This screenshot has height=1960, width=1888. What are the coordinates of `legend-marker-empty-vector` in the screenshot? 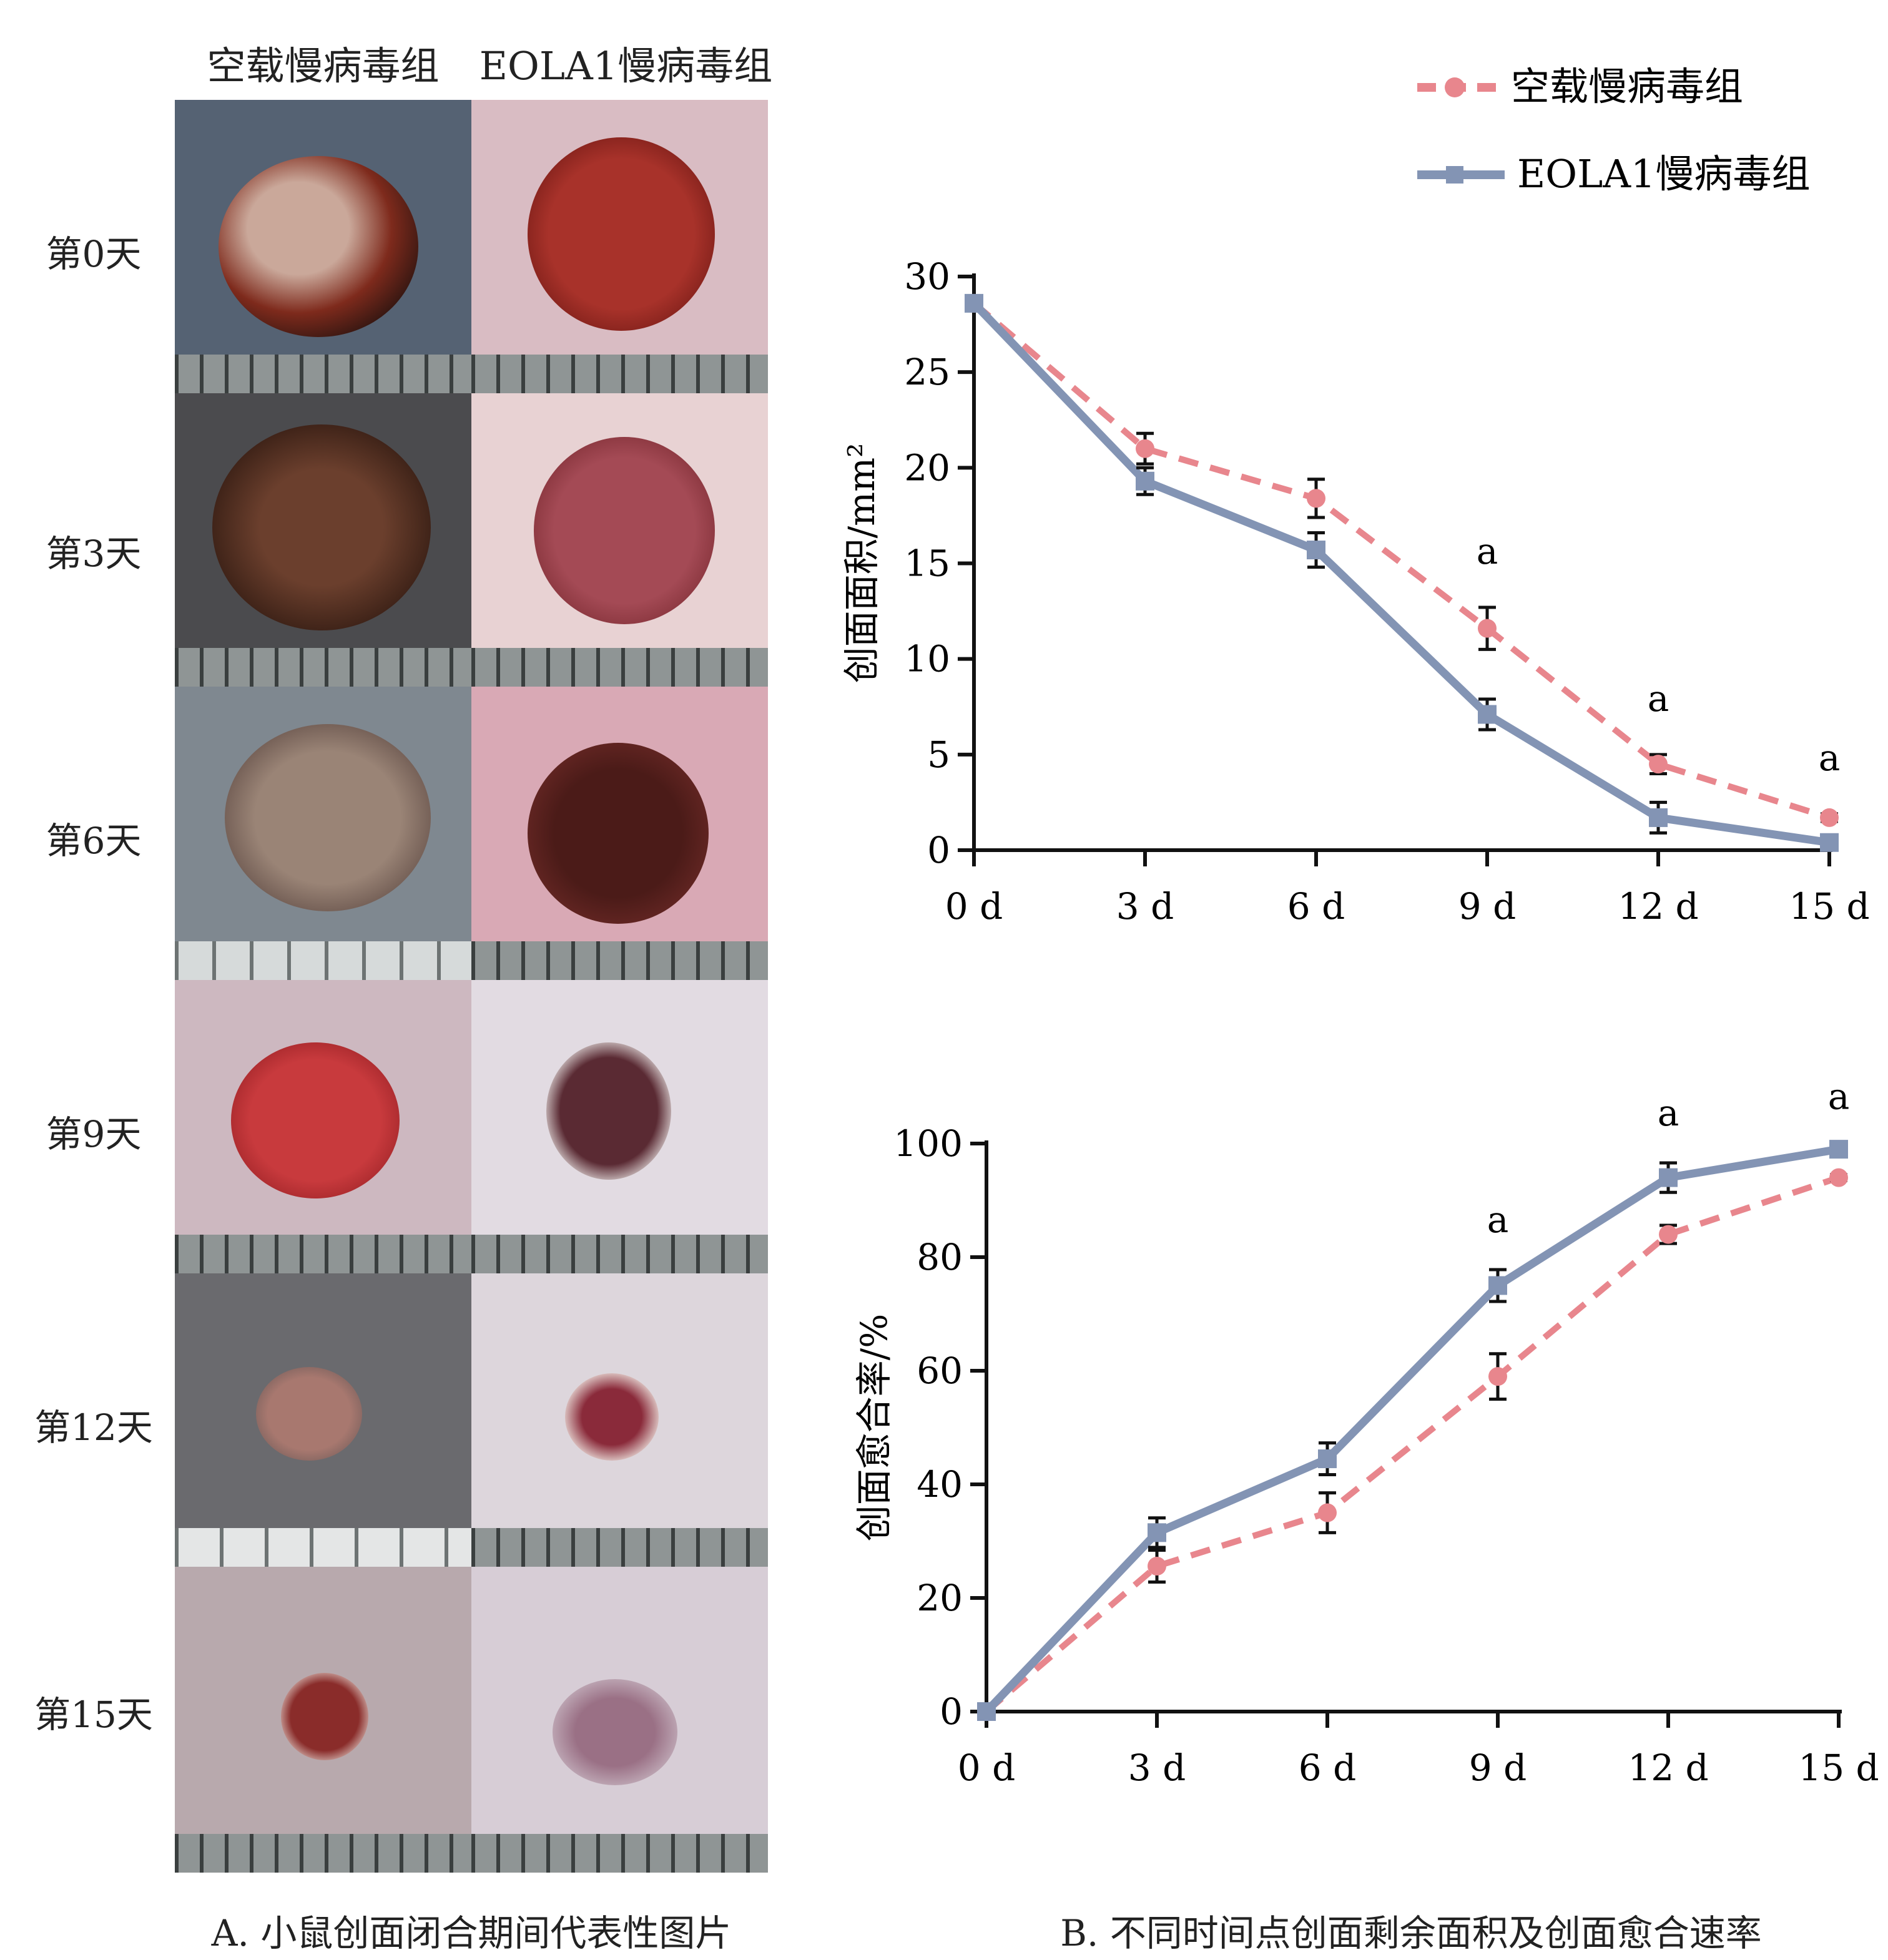 It's located at (1455, 87).